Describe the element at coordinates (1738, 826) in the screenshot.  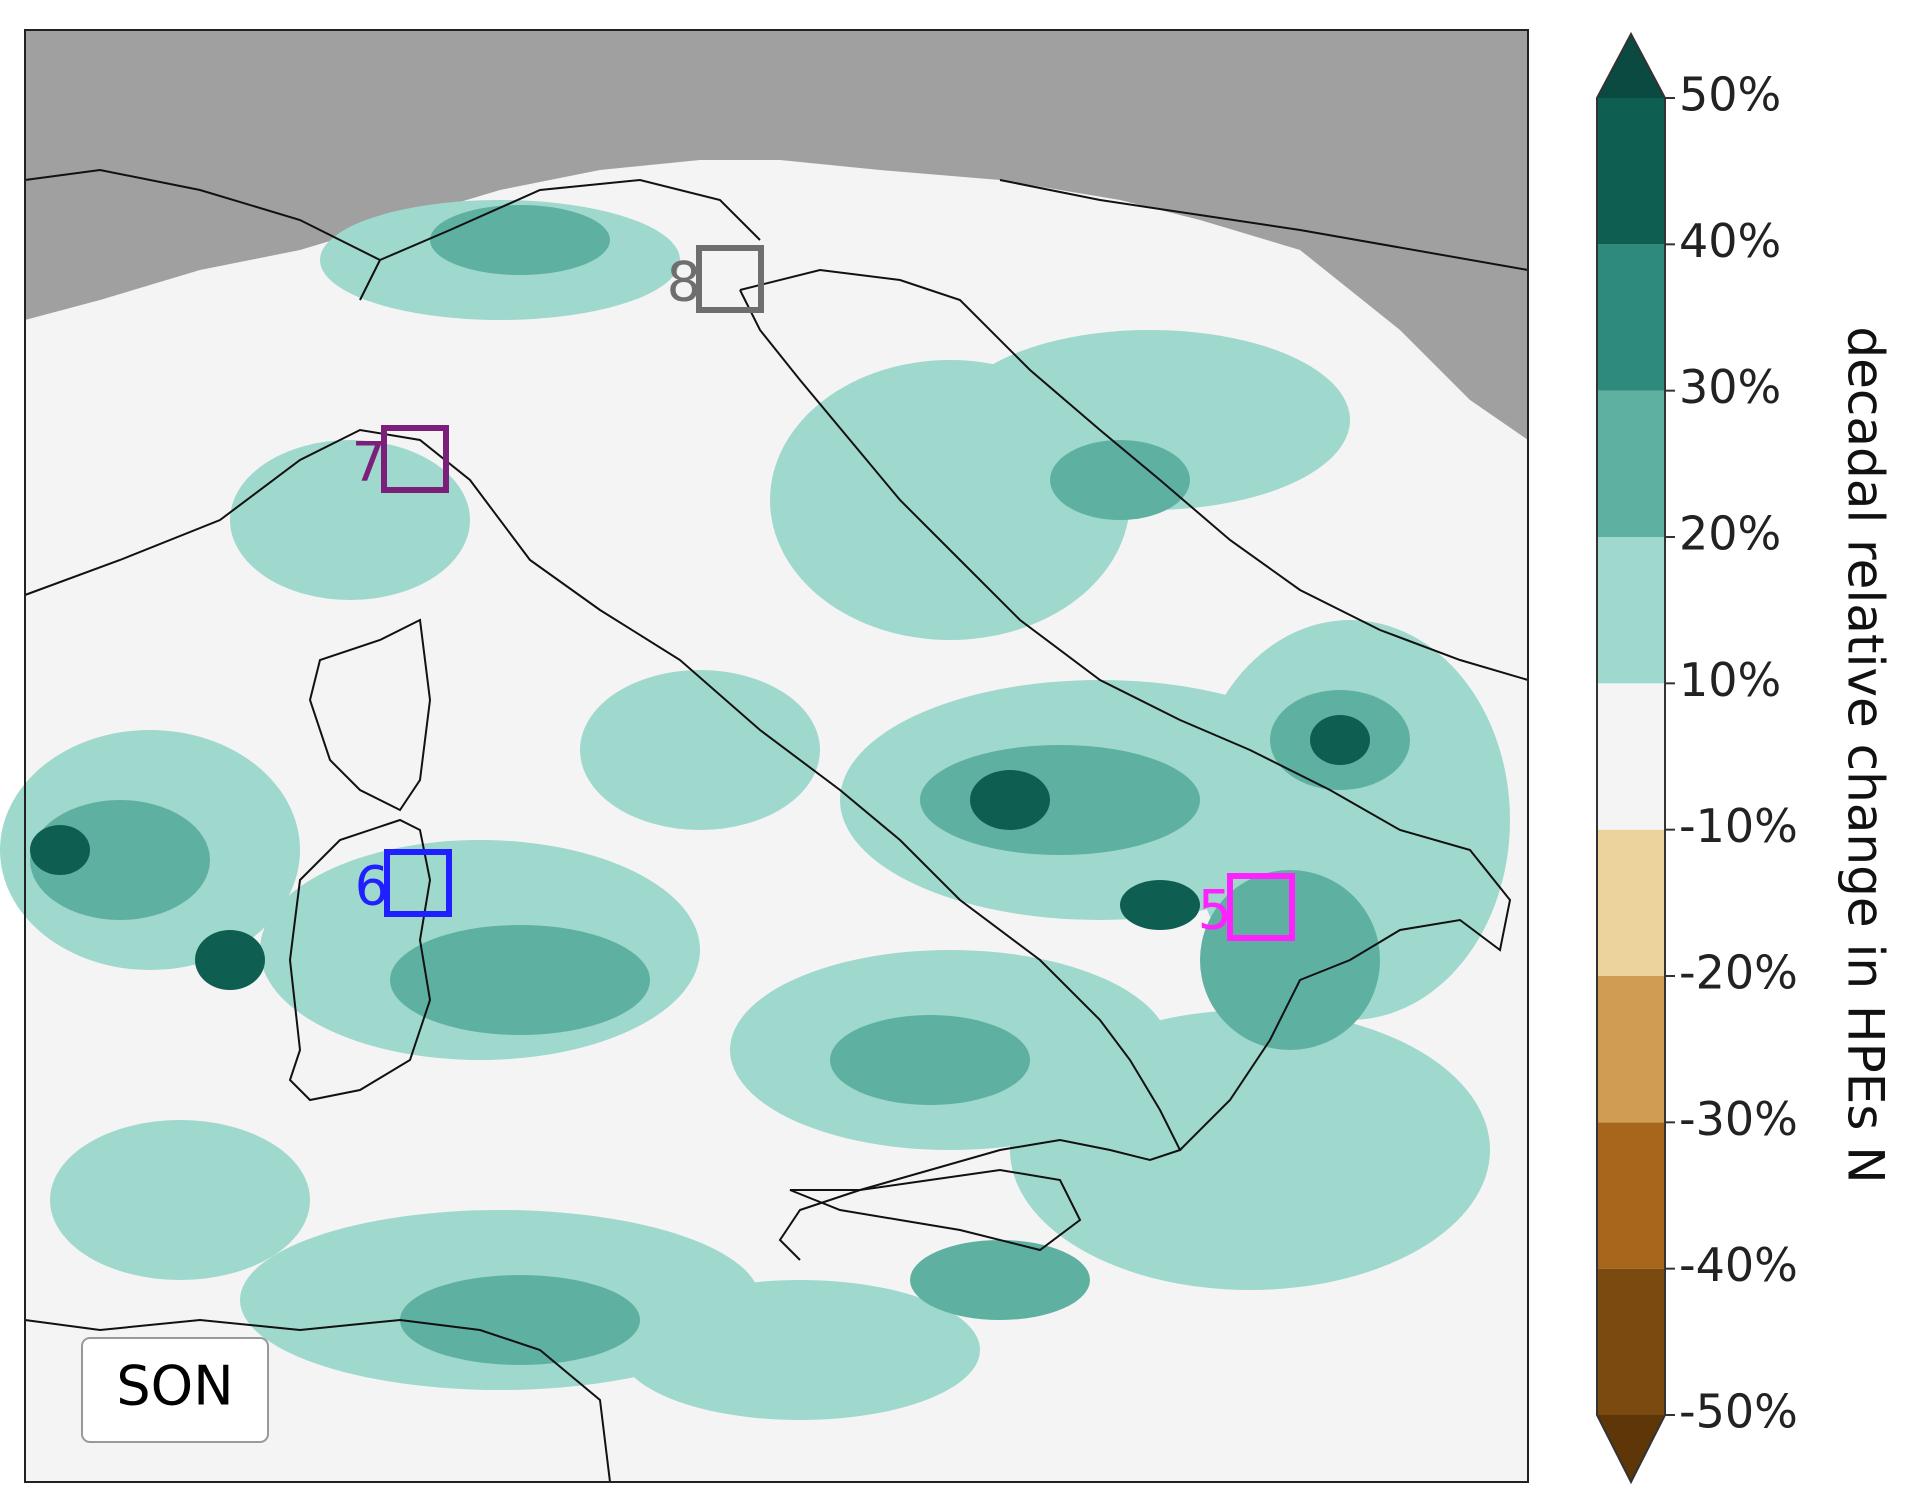
I see `colorbar-tick-label: -10%` at that location.